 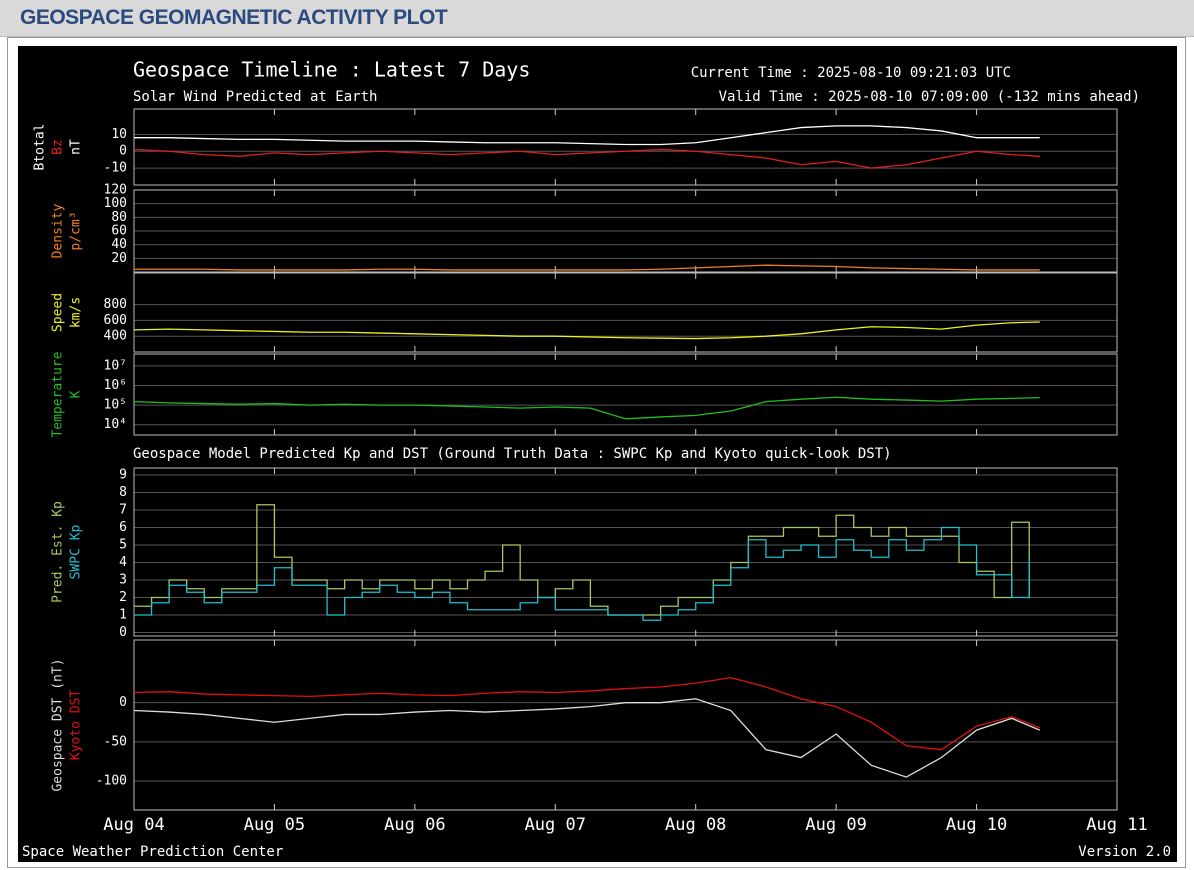 I want to click on y-tick-label: 10⁵, so click(x=115, y=405).